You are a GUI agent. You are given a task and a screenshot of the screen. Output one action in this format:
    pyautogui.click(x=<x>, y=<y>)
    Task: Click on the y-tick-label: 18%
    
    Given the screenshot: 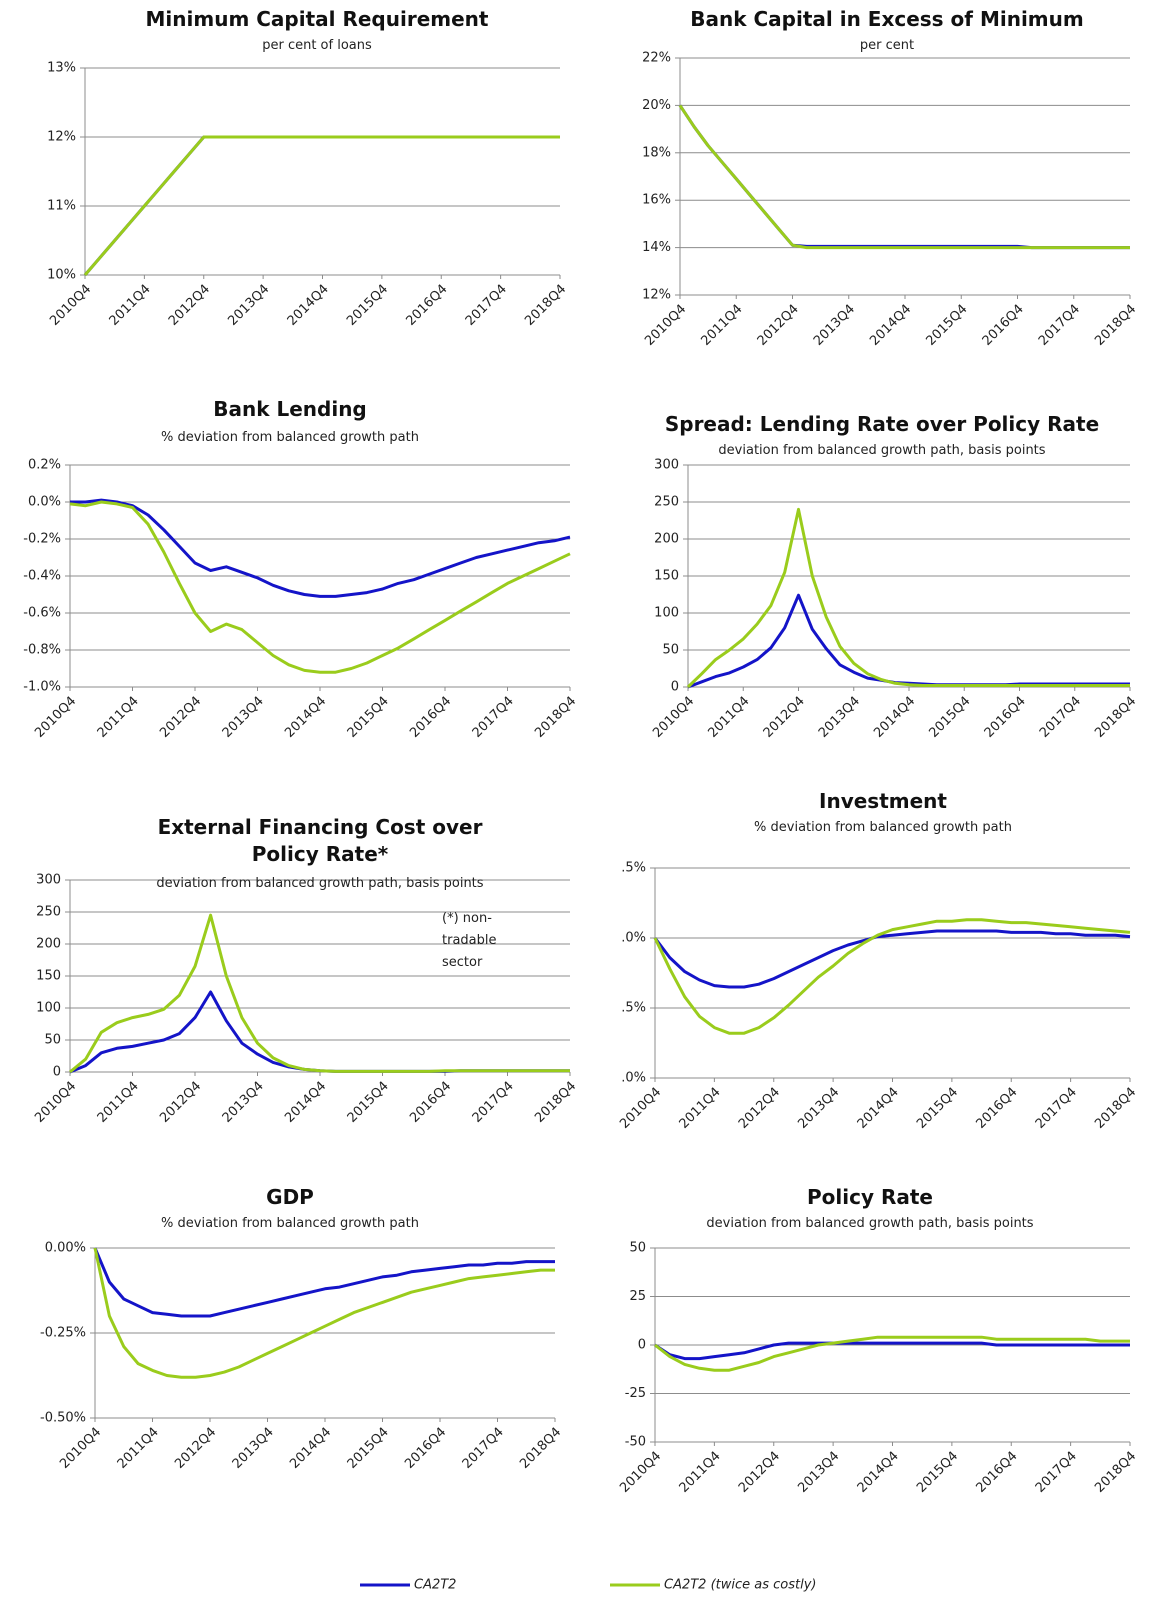 What is the action you would take?
    pyautogui.click(x=656, y=152)
    